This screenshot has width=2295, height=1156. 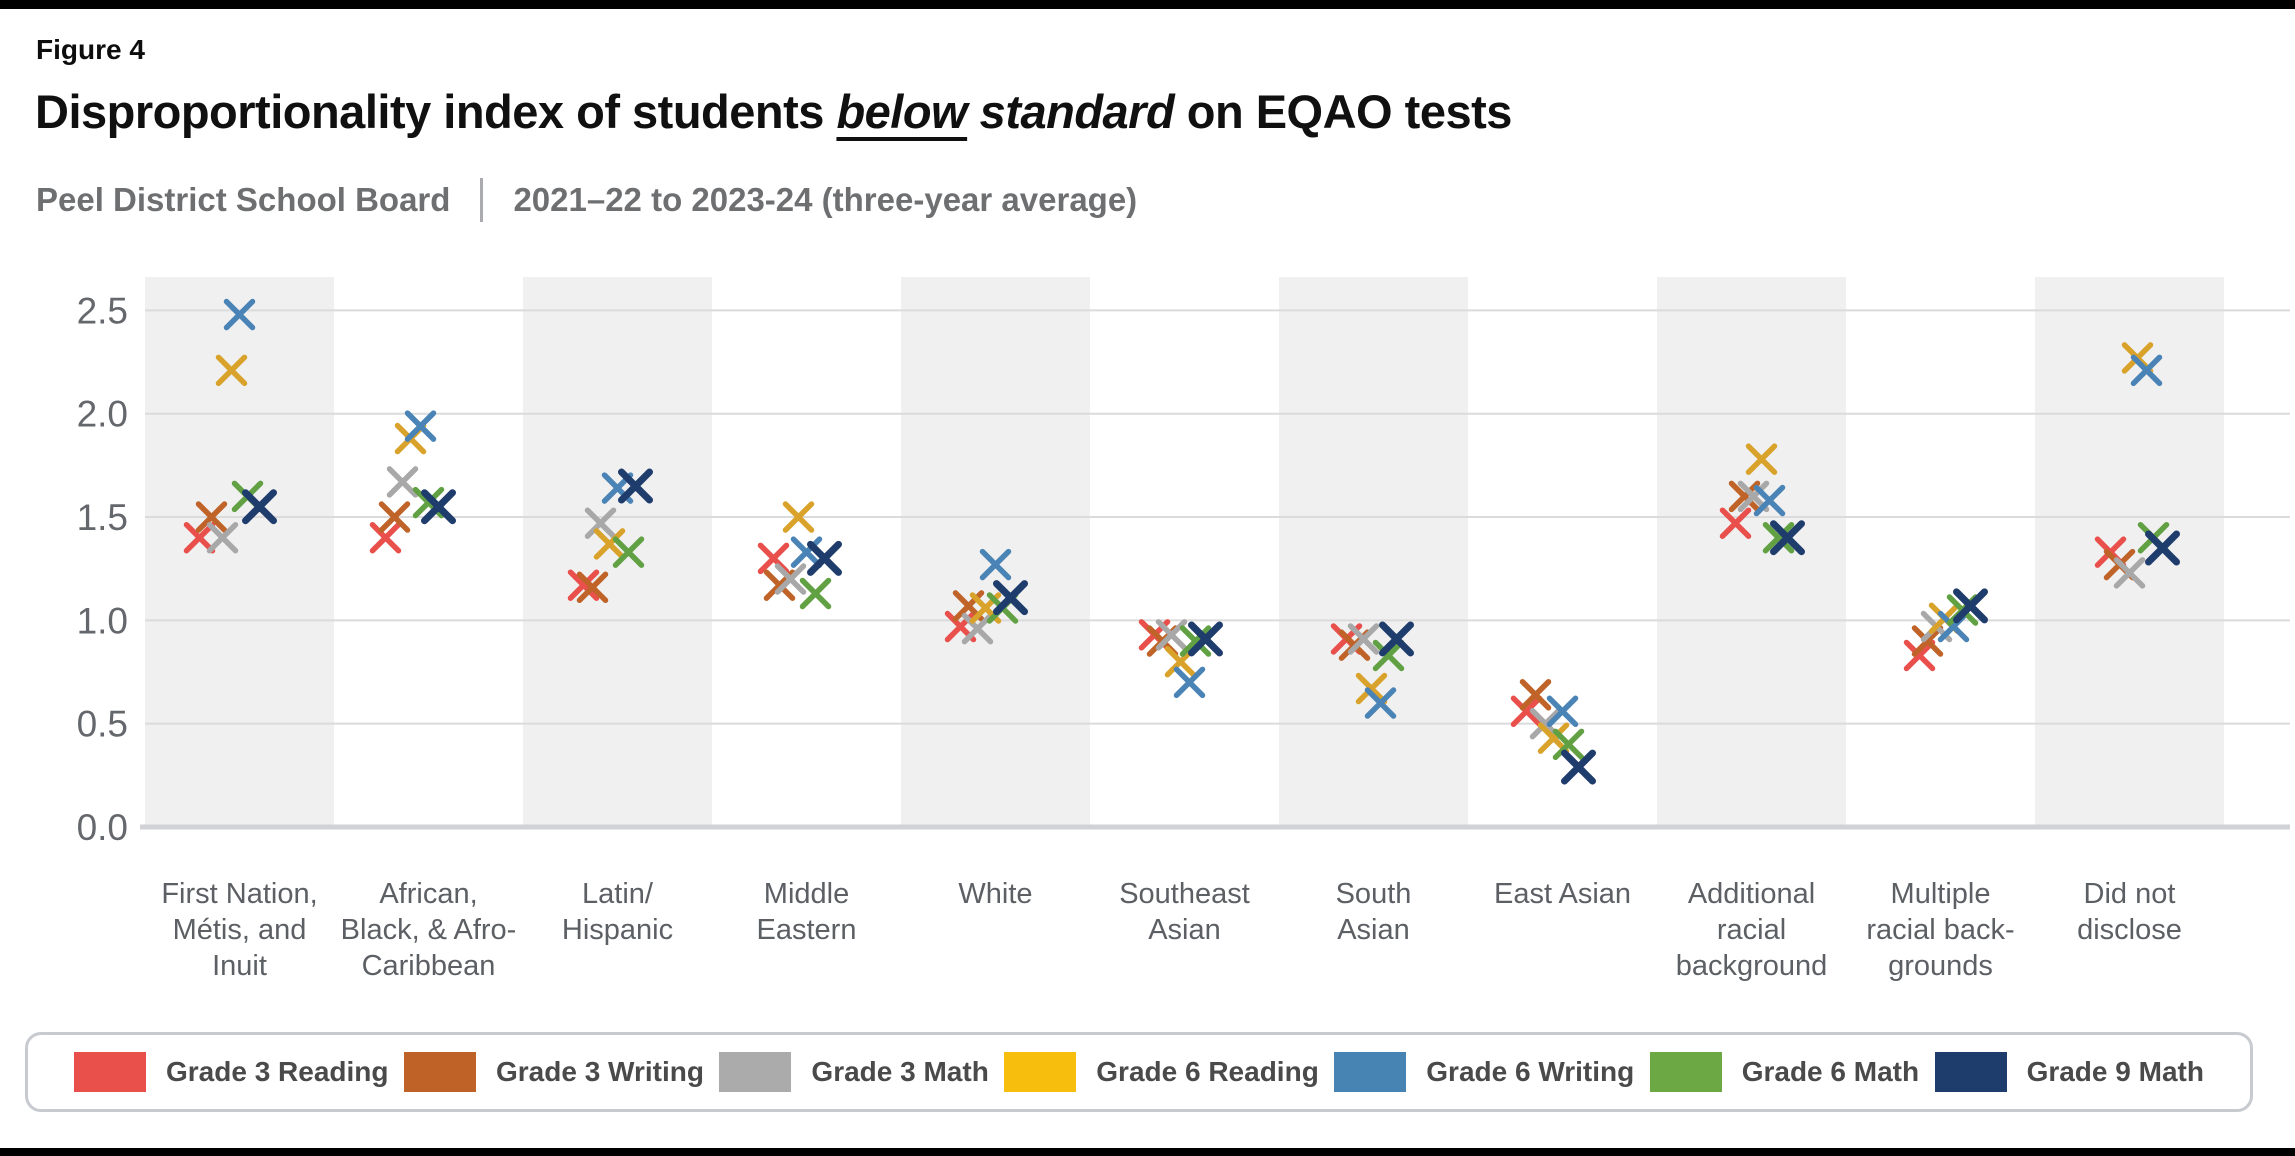 What do you see at coordinates (277, 1071) in the screenshot?
I see `legend-label: Grade 3 Reading` at bounding box center [277, 1071].